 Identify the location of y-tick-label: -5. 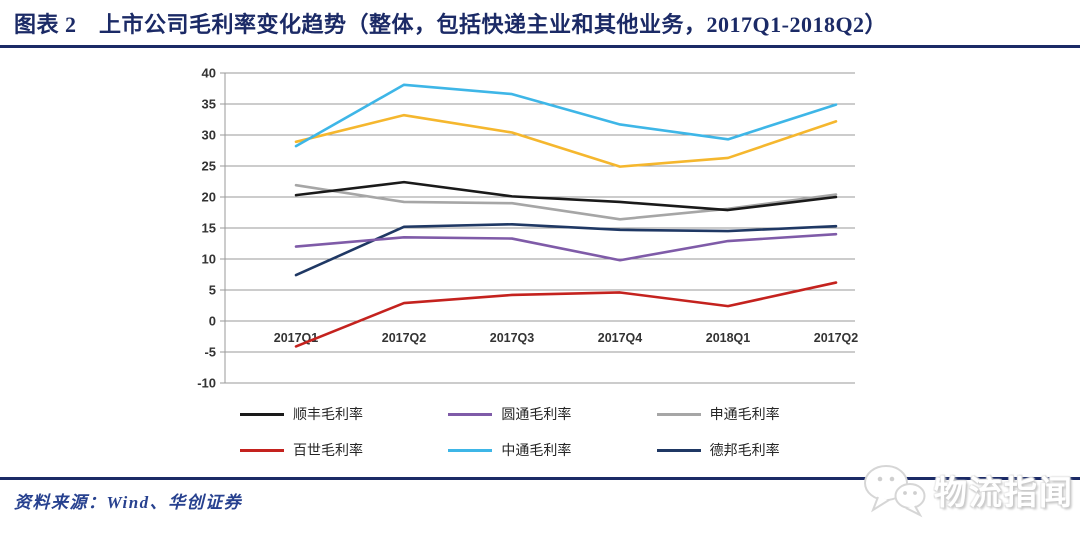
(210, 352).